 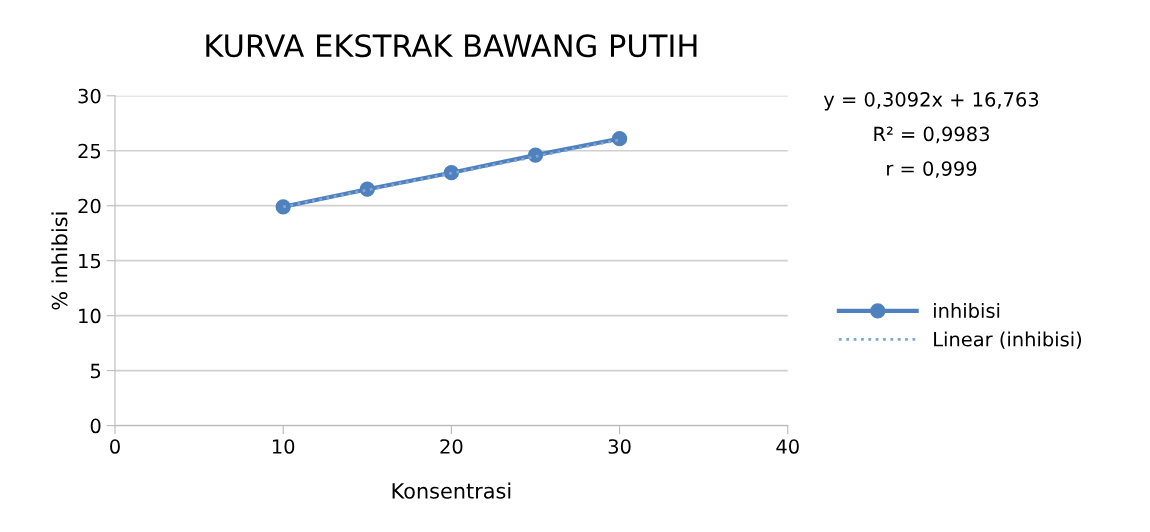 I want to click on legend-label: Linear (inhibisi), so click(x=1008, y=340).